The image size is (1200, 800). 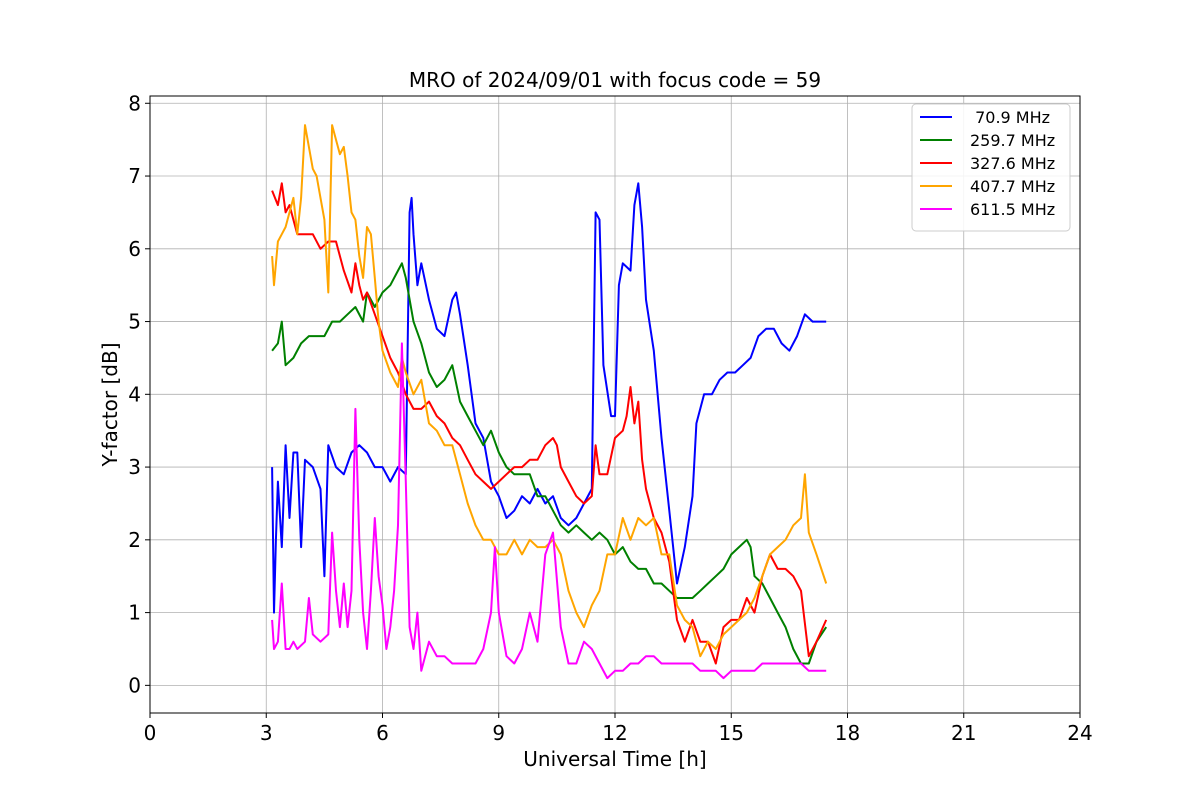 I want to click on y-tick-label: 7, so click(x=134, y=176).